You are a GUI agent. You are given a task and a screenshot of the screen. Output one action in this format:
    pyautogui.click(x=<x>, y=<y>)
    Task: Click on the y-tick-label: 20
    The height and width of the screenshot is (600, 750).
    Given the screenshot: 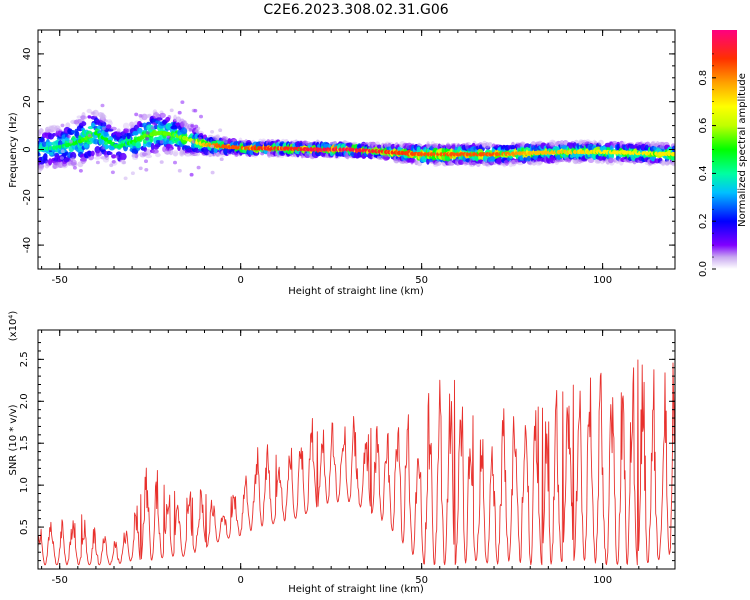 What is the action you would take?
    pyautogui.click(x=27, y=101)
    